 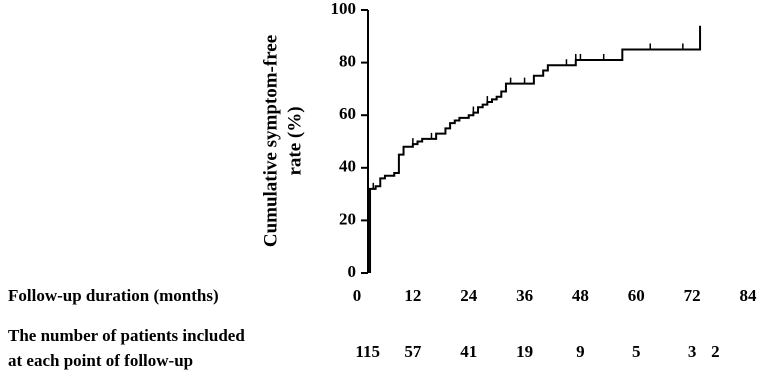 What do you see at coordinates (367, 351) in the screenshot?
I see `at-risk-count: 115` at bounding box center [367, 351].